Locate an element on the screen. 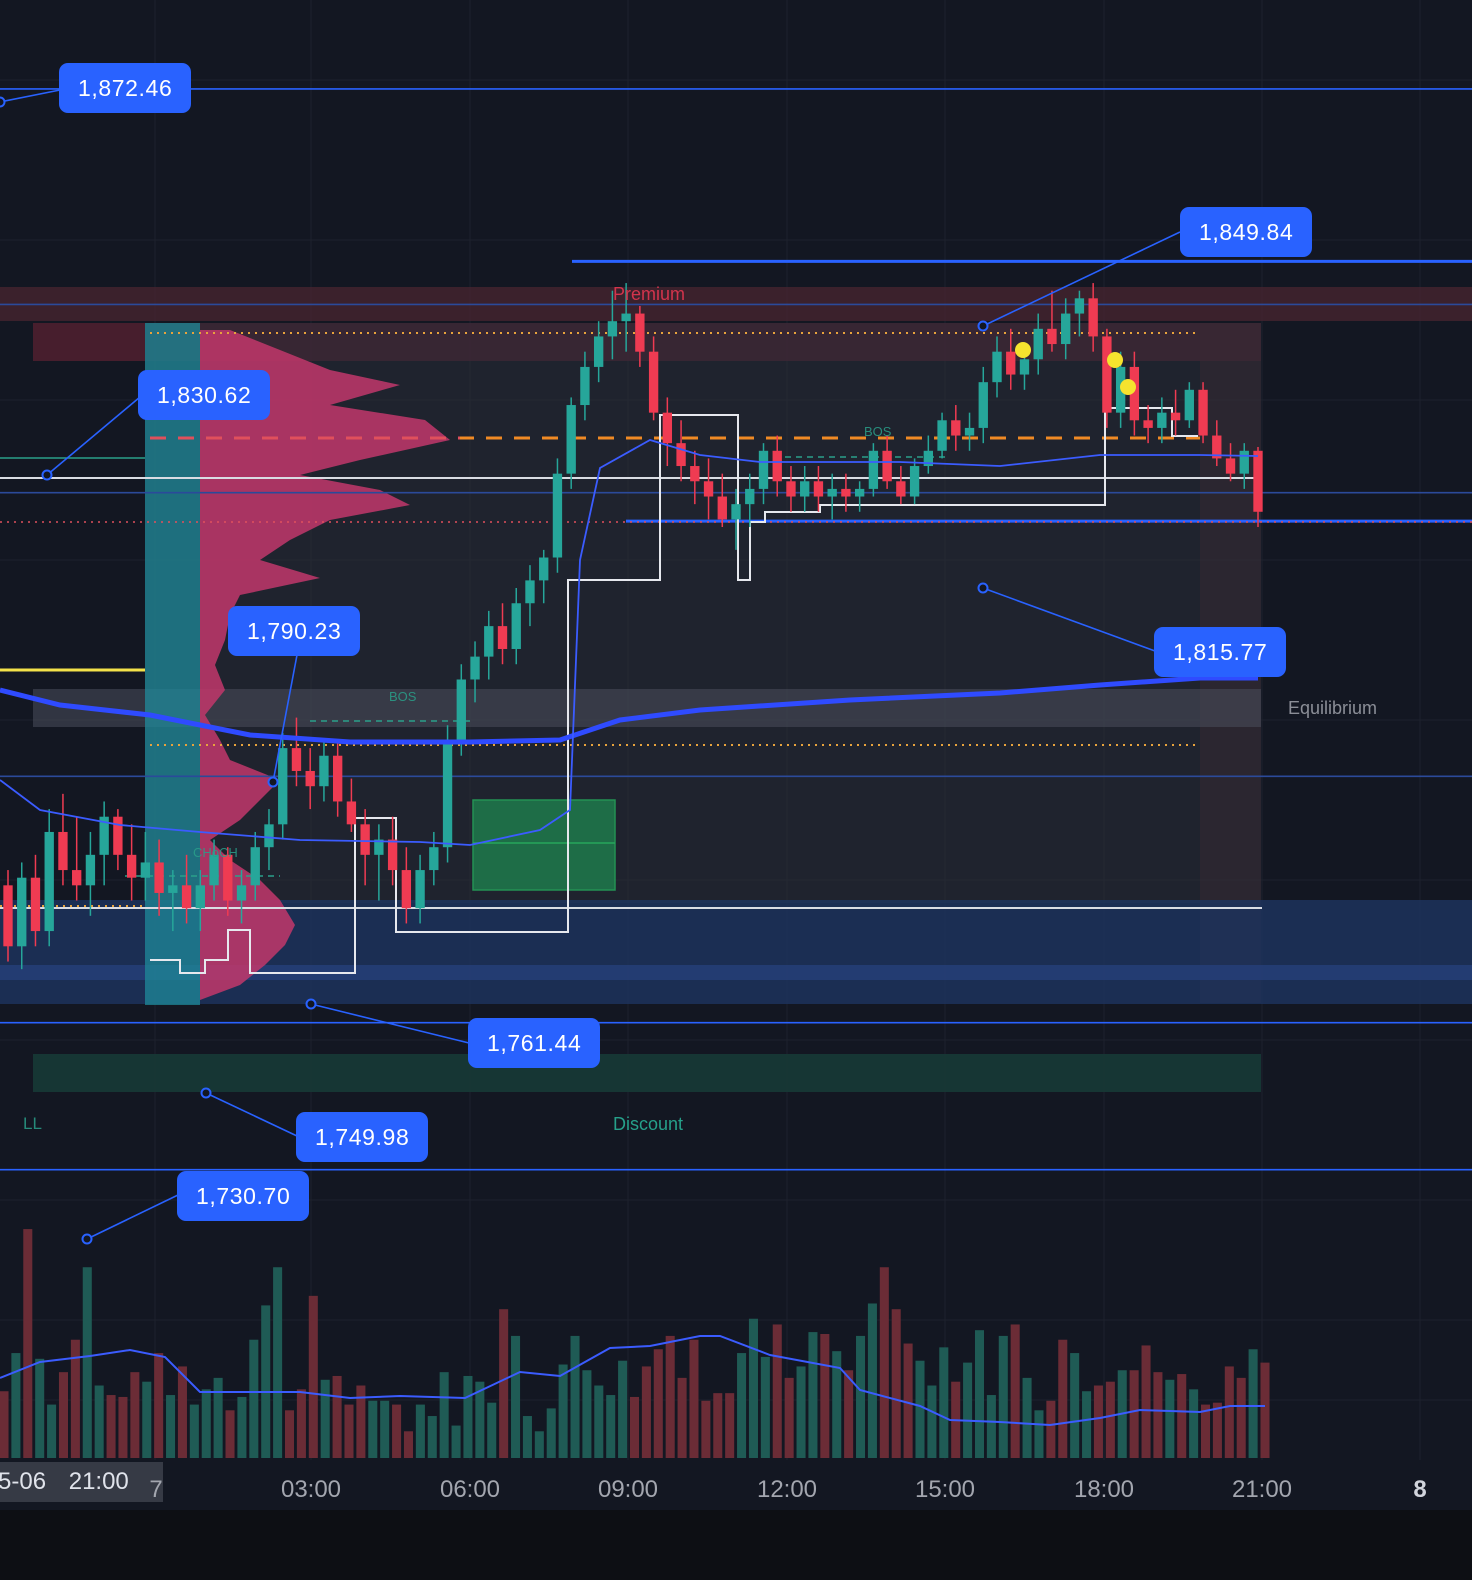 The width and height of the screenshot is (1472, 1580). equilibrium-zone is located at coordinates (647, 708).